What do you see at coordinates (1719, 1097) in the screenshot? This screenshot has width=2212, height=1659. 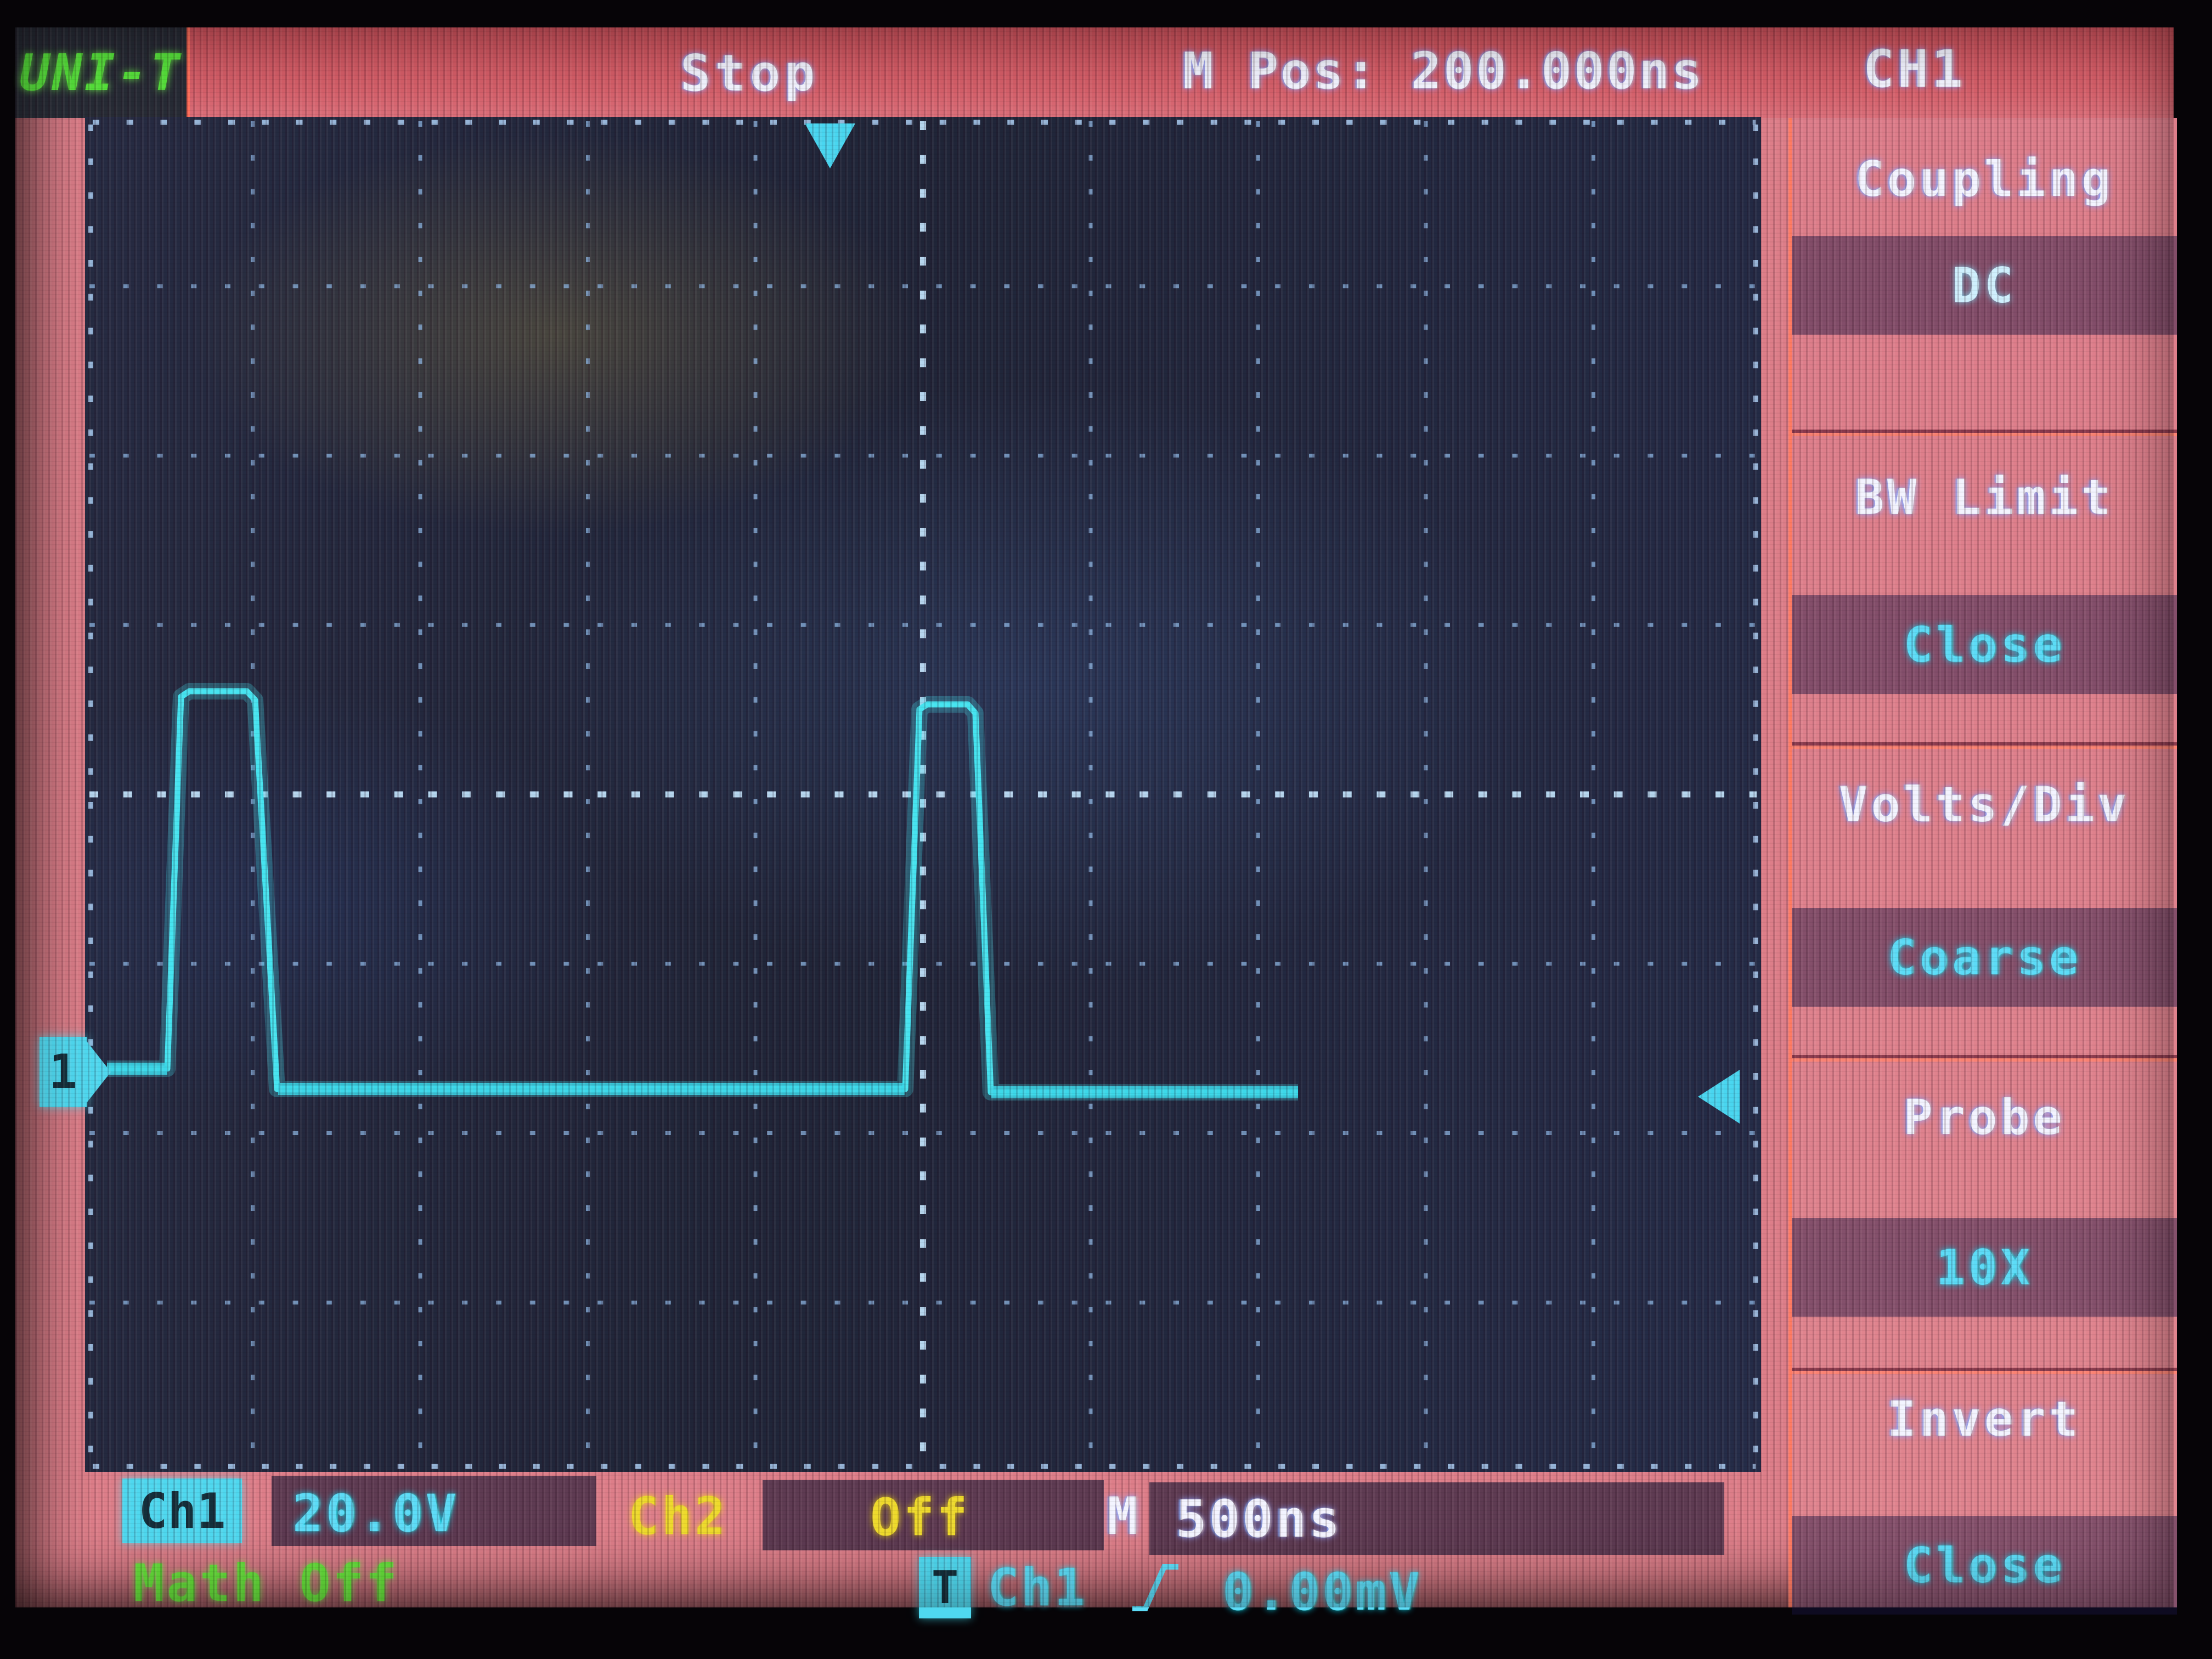 I see `trigger-level-marker-icon` at bounding box center [1719, 1097].